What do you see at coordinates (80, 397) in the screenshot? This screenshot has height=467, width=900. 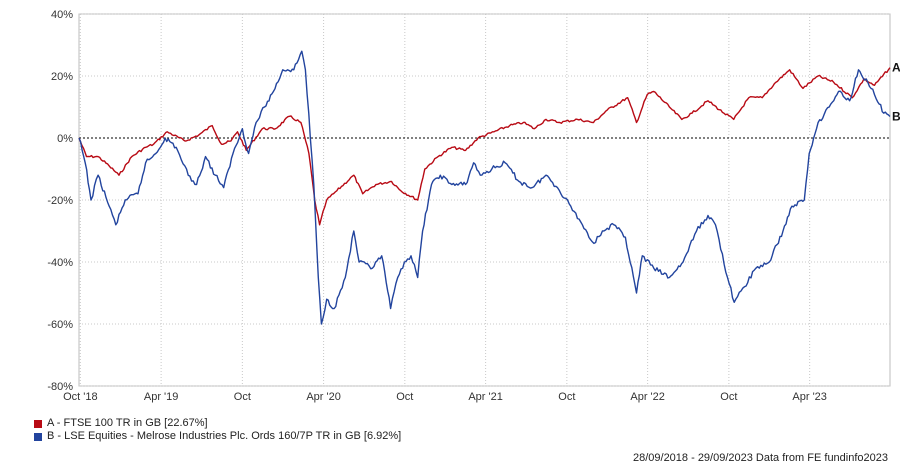 I see `x-tick-label: Oct '18` at bounding box center [80, 397].